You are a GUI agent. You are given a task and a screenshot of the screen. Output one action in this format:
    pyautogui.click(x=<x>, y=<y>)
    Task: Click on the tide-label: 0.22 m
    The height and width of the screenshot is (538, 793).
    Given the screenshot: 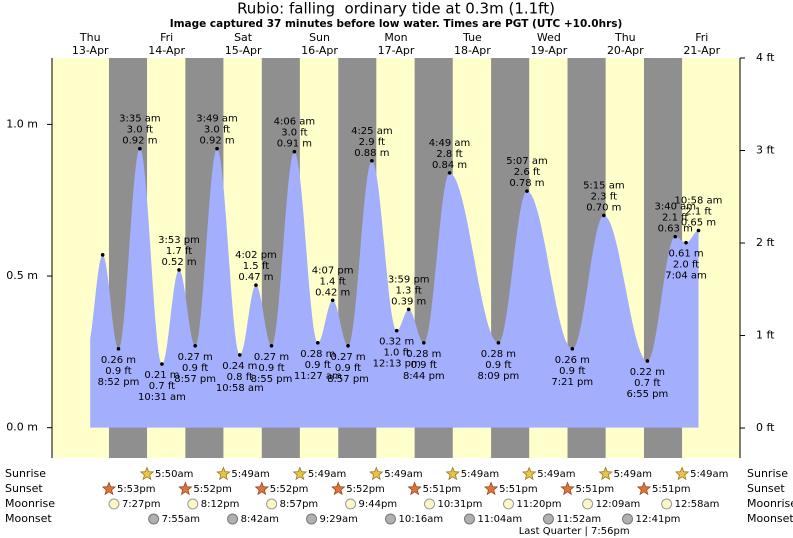 What is the action you would take?
    pyautogui.click(x=647, y=372)
    